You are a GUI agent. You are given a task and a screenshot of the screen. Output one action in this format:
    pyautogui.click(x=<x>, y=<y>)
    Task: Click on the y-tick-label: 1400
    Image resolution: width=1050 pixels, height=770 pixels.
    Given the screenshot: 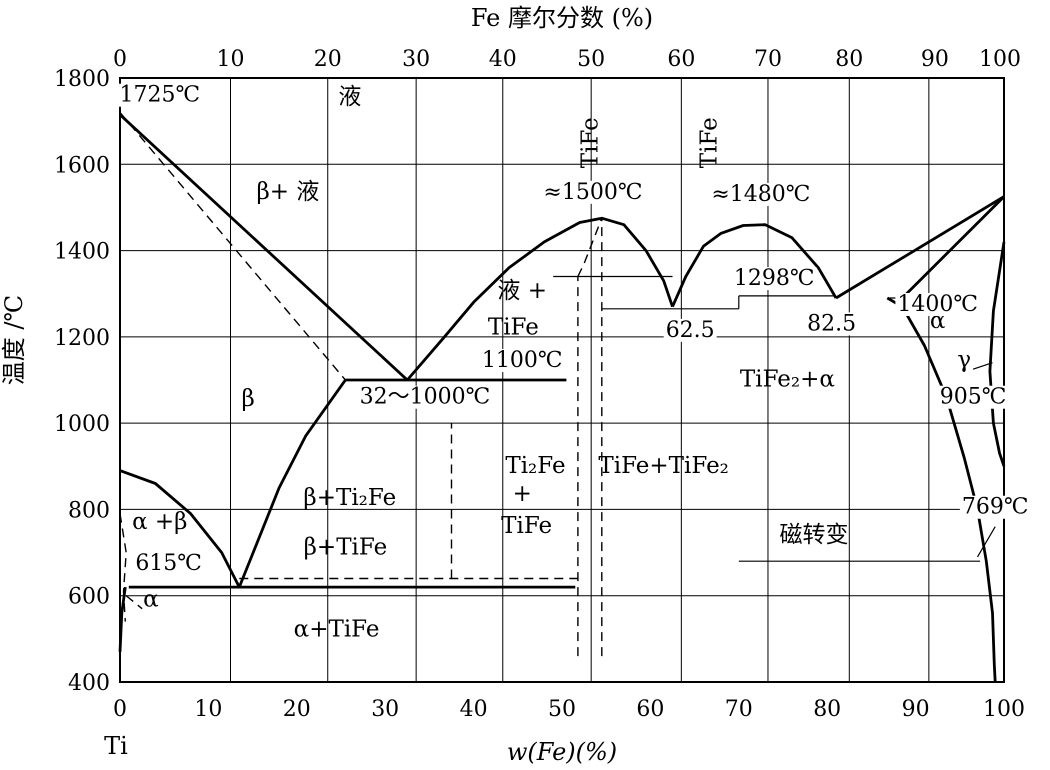 What is the action you would take?
    pyautogui.click(x=82, y=252)
    